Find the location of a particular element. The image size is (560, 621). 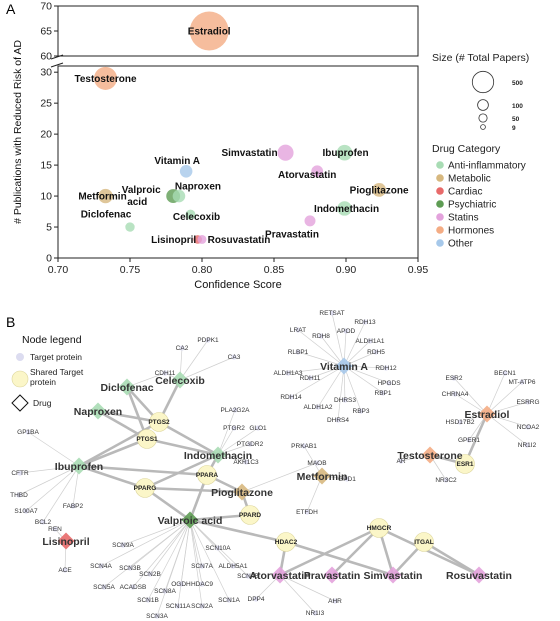

target-node-label-ren: REN is located at coordinates (55, 529).